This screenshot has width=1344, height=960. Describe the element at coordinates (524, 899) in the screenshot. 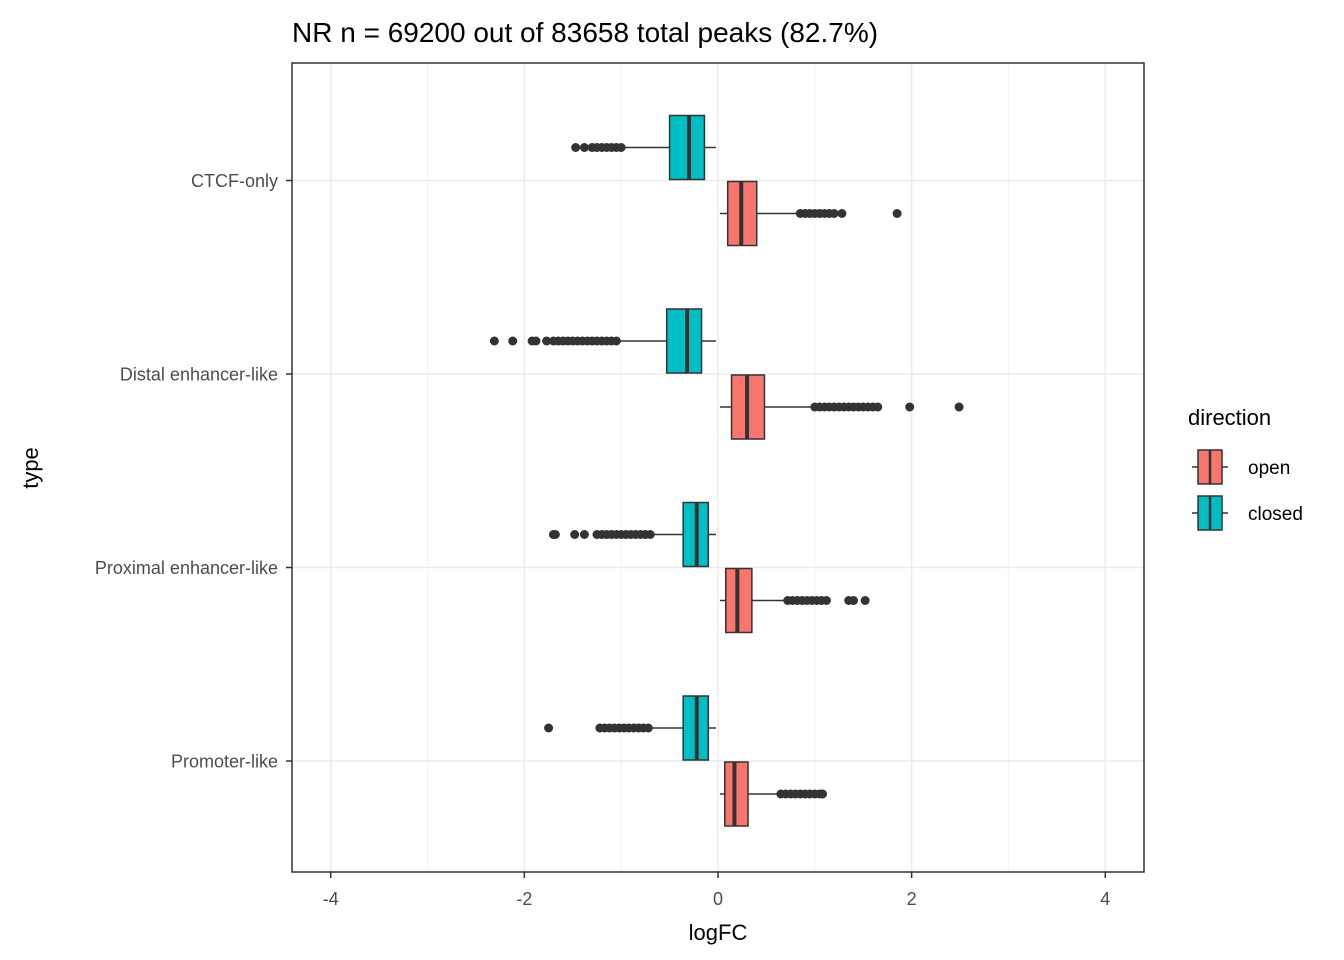

I see `x-tick-label: -2` at that location.